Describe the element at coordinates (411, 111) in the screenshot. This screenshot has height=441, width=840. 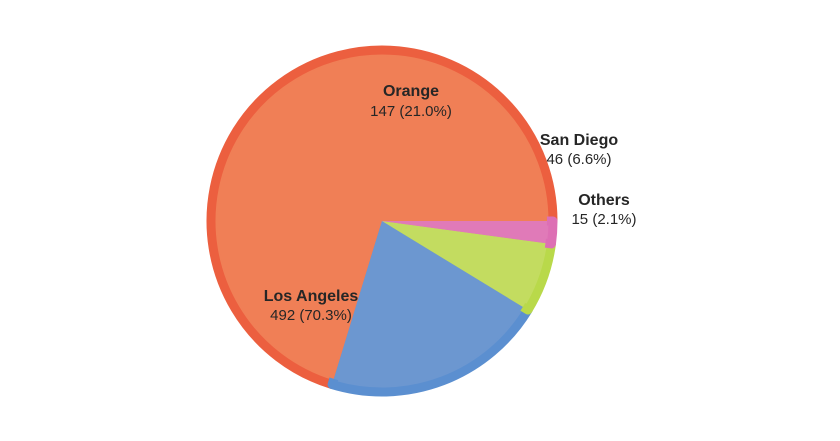
I see `label-orange-value: 147 (21.0%)` at that location.